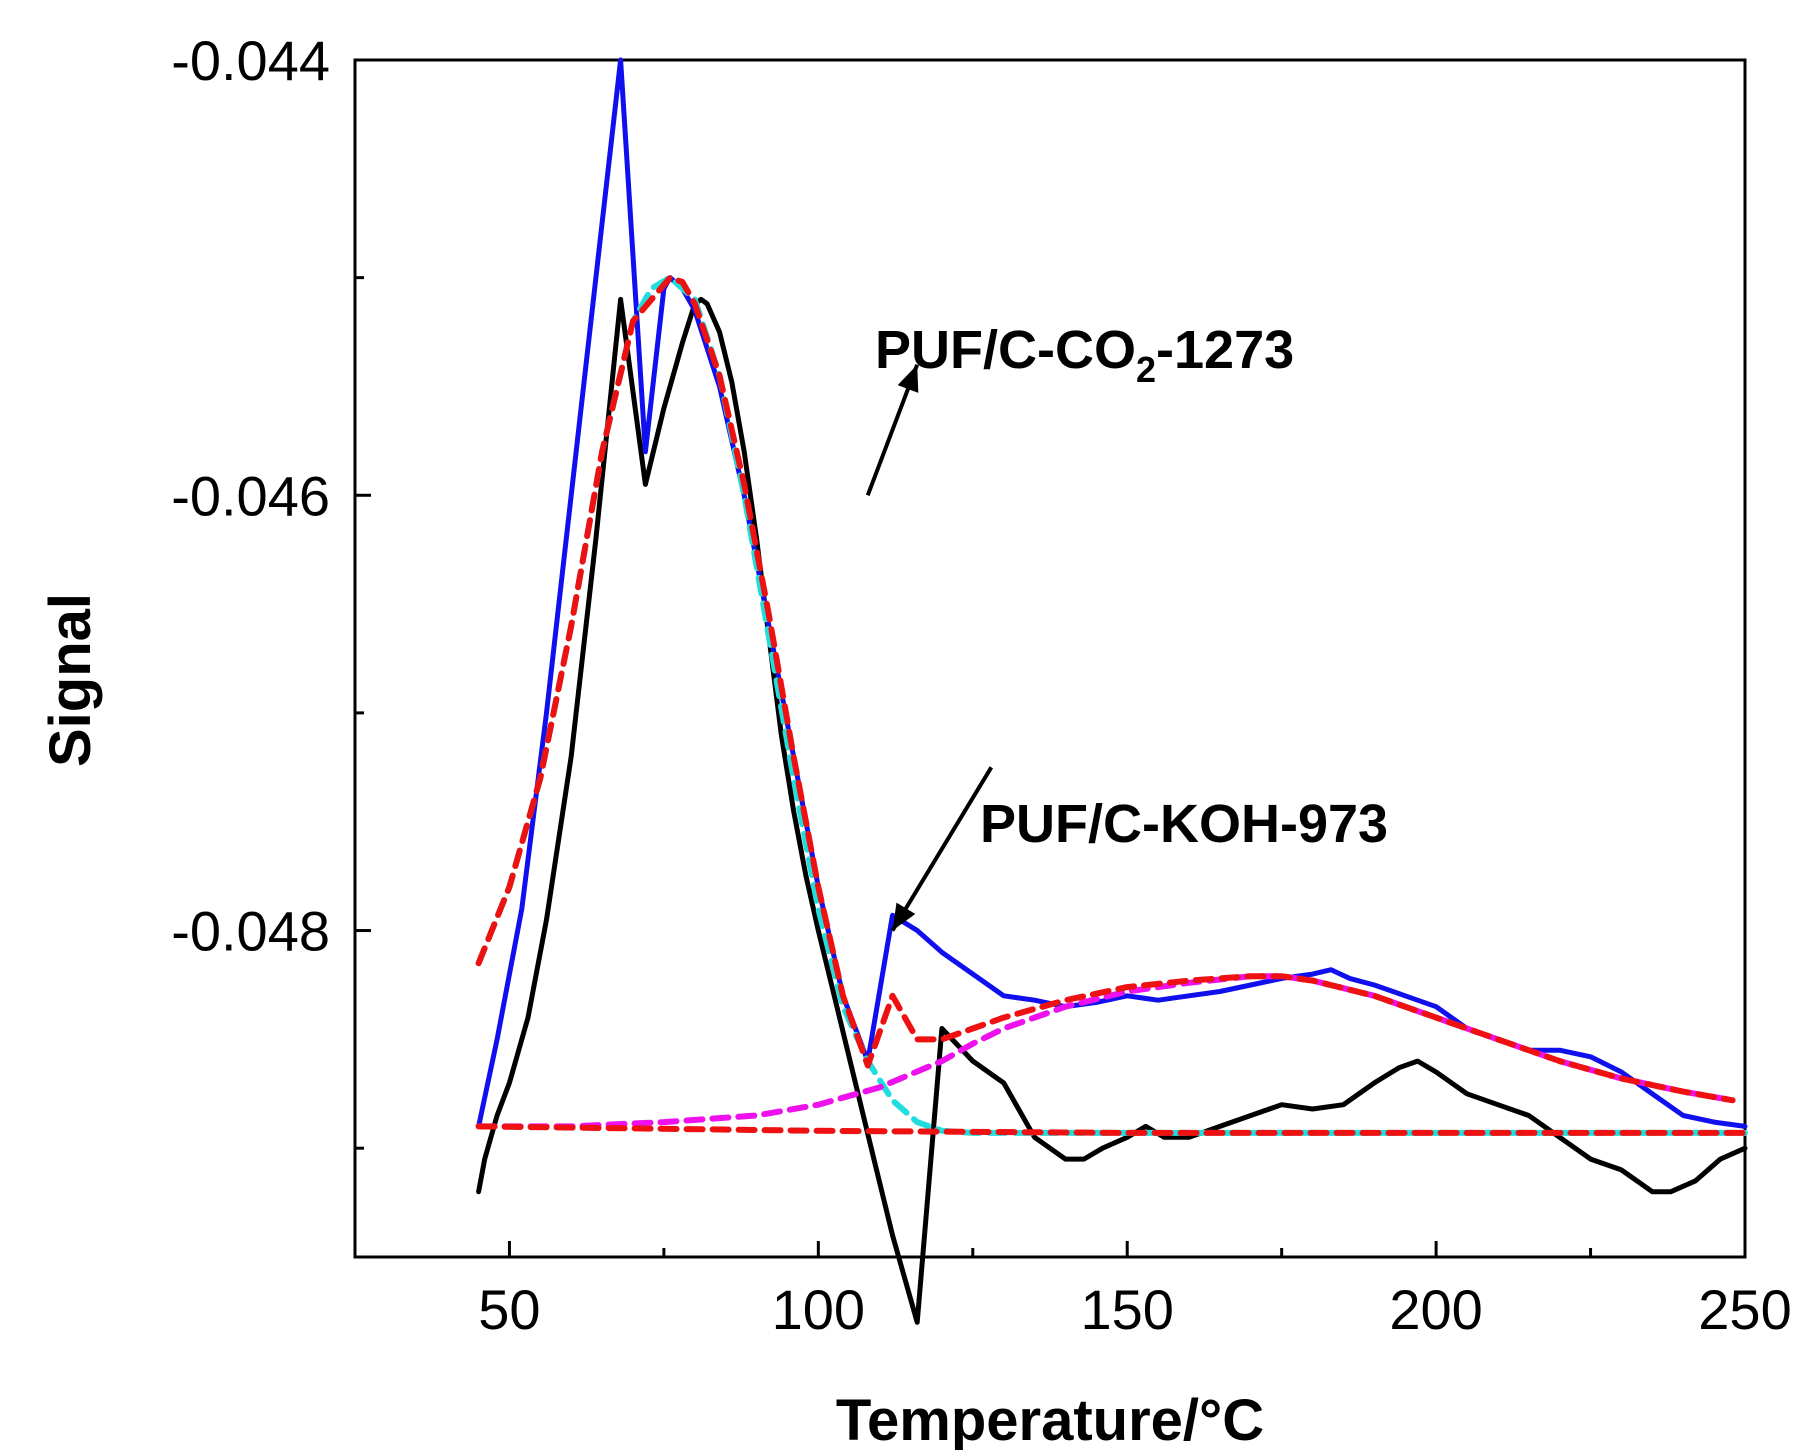 The height and width of the screenshot is (1450, 1817). I want to click on x-axis-ticks: 50 100 150 200 250, so click(1072, 1291).